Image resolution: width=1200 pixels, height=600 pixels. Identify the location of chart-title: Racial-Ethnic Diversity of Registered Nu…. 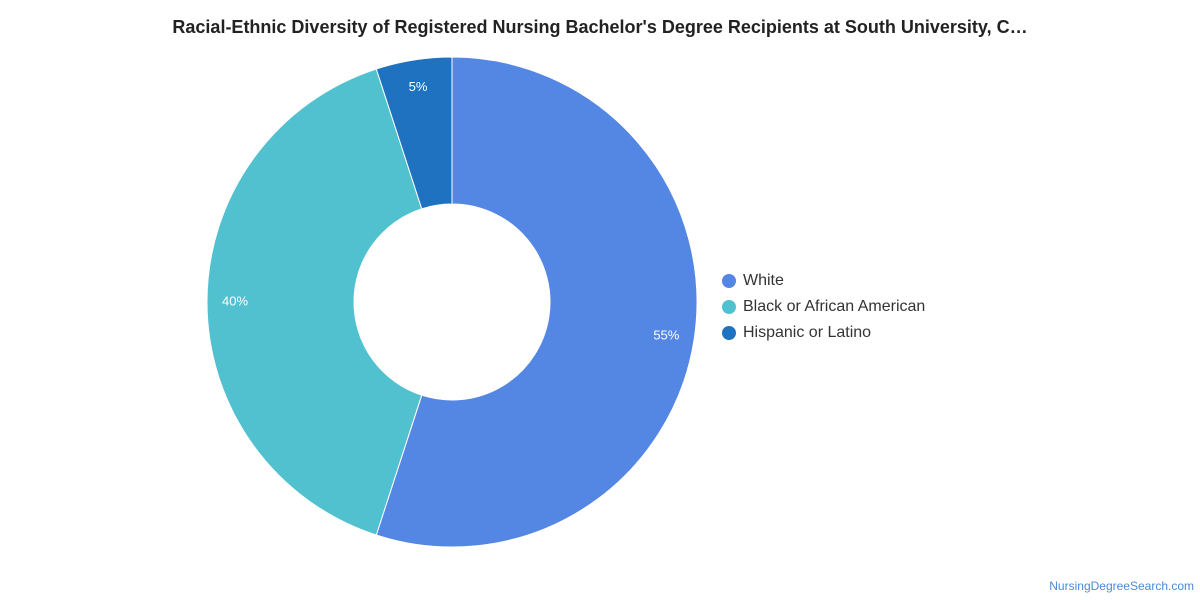
(600, 27).